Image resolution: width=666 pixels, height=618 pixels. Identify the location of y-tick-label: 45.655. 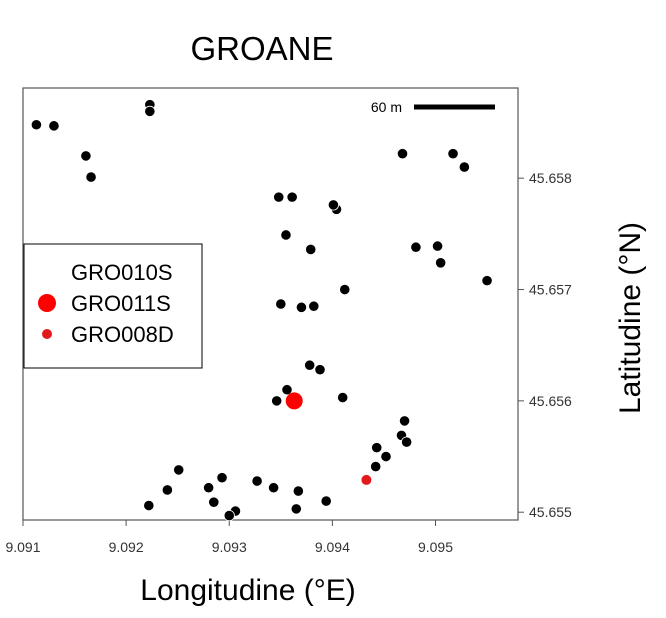
(550, 512).